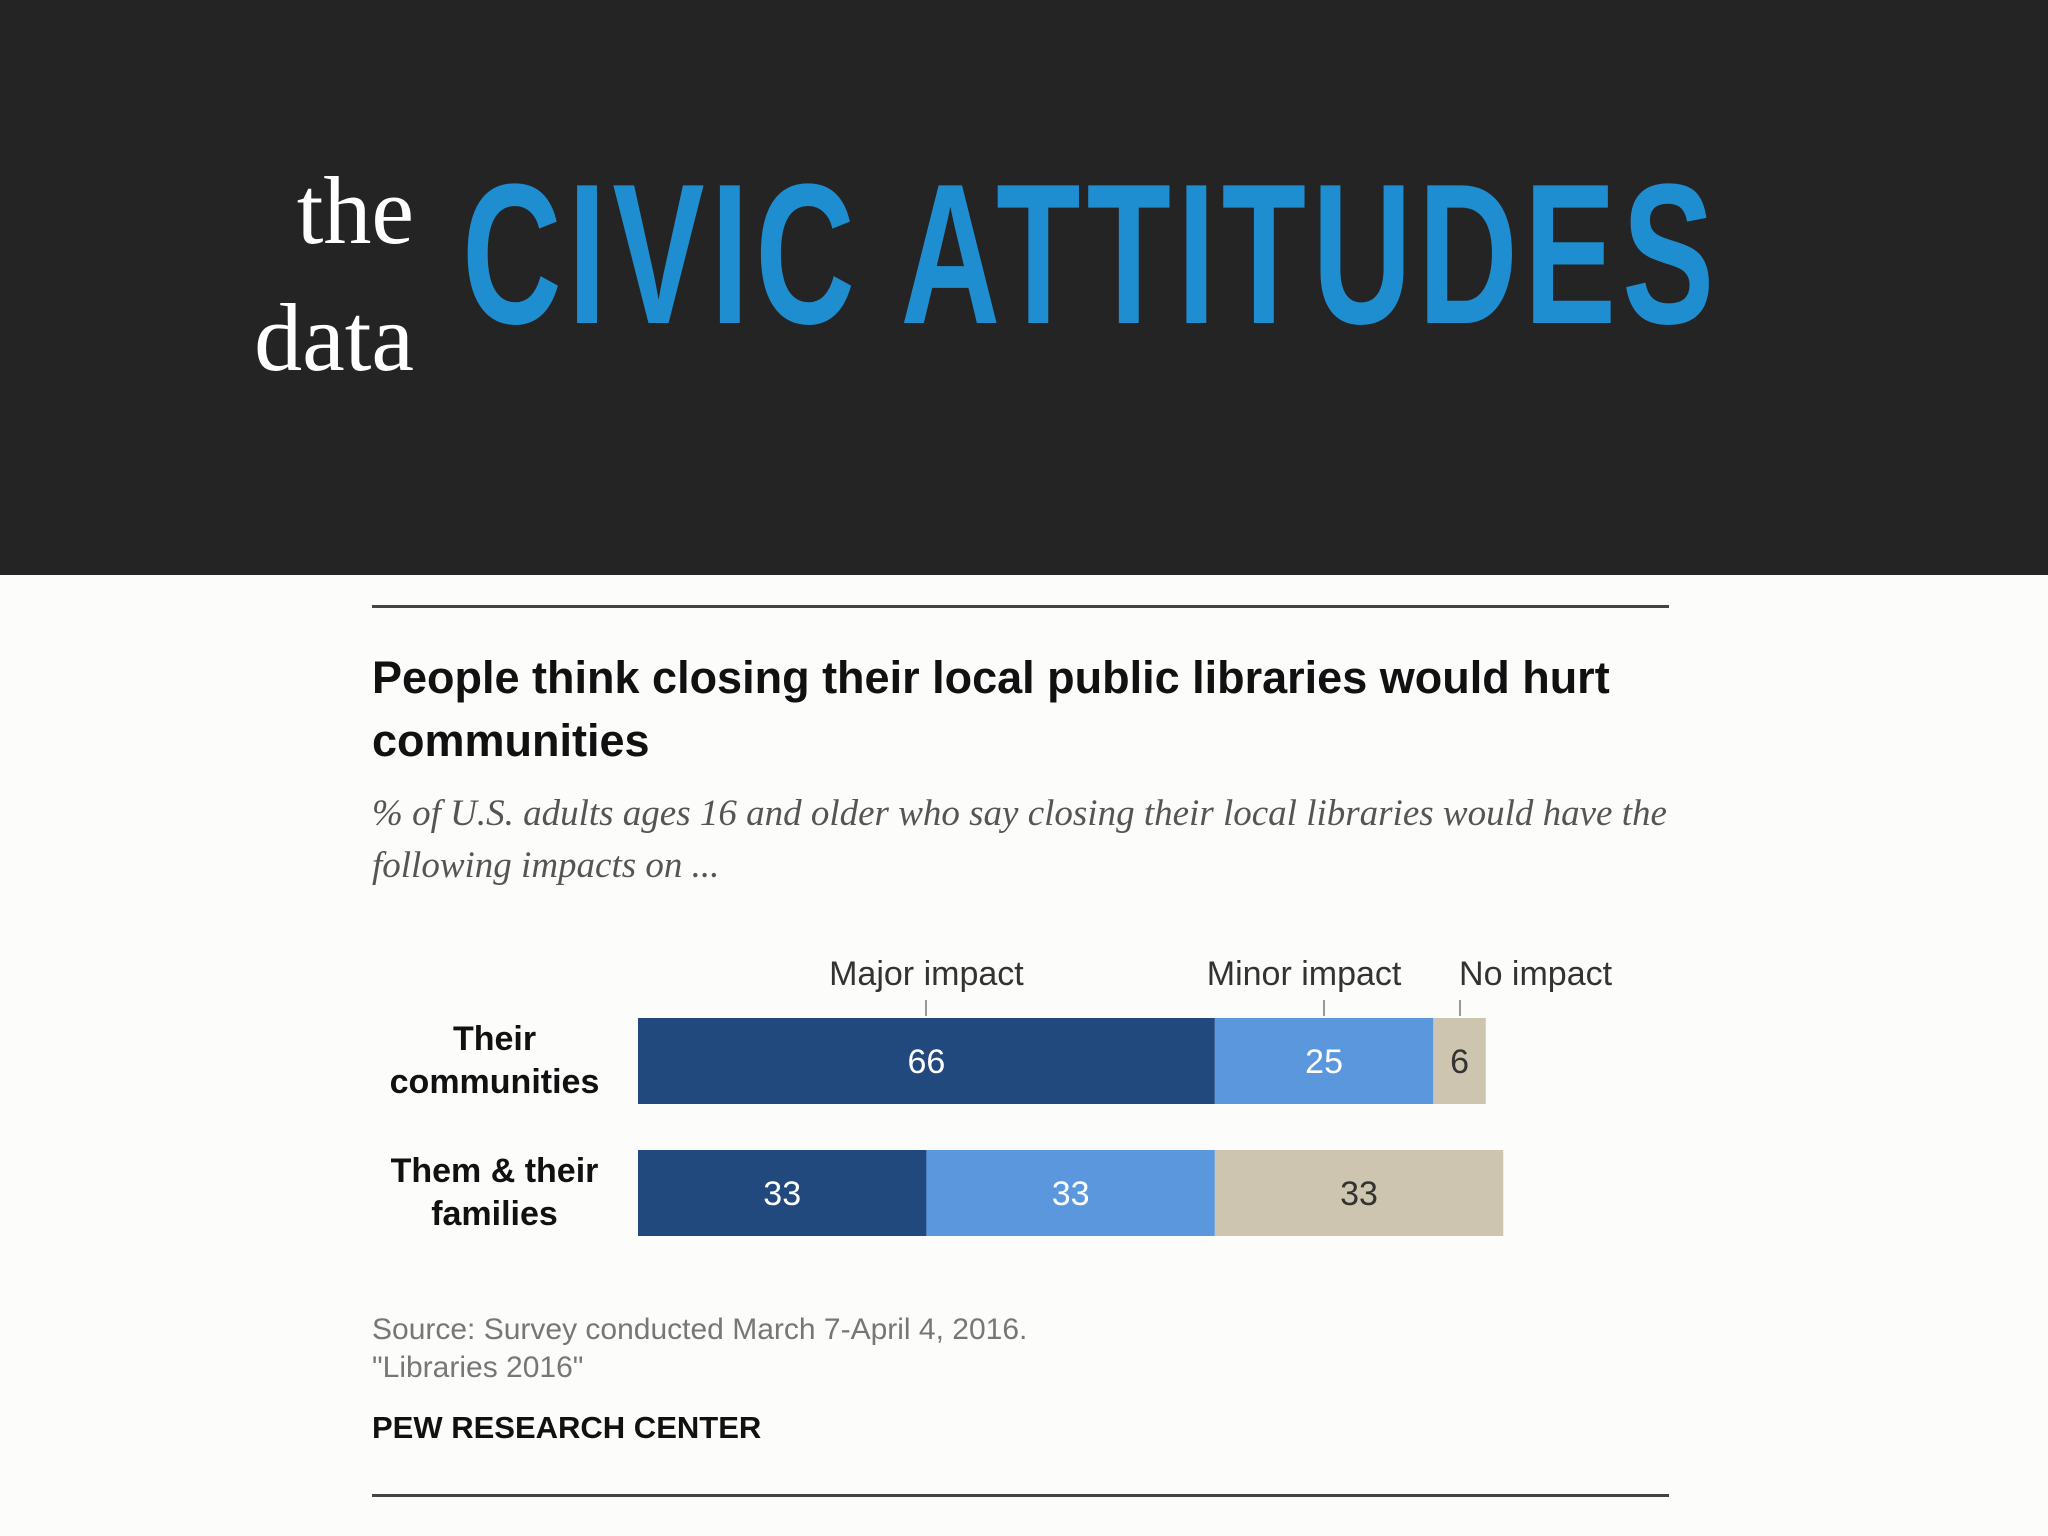 This screenshot has height=1536, width=2048. I want to click on bottom-divider, so click(1020, 1495).